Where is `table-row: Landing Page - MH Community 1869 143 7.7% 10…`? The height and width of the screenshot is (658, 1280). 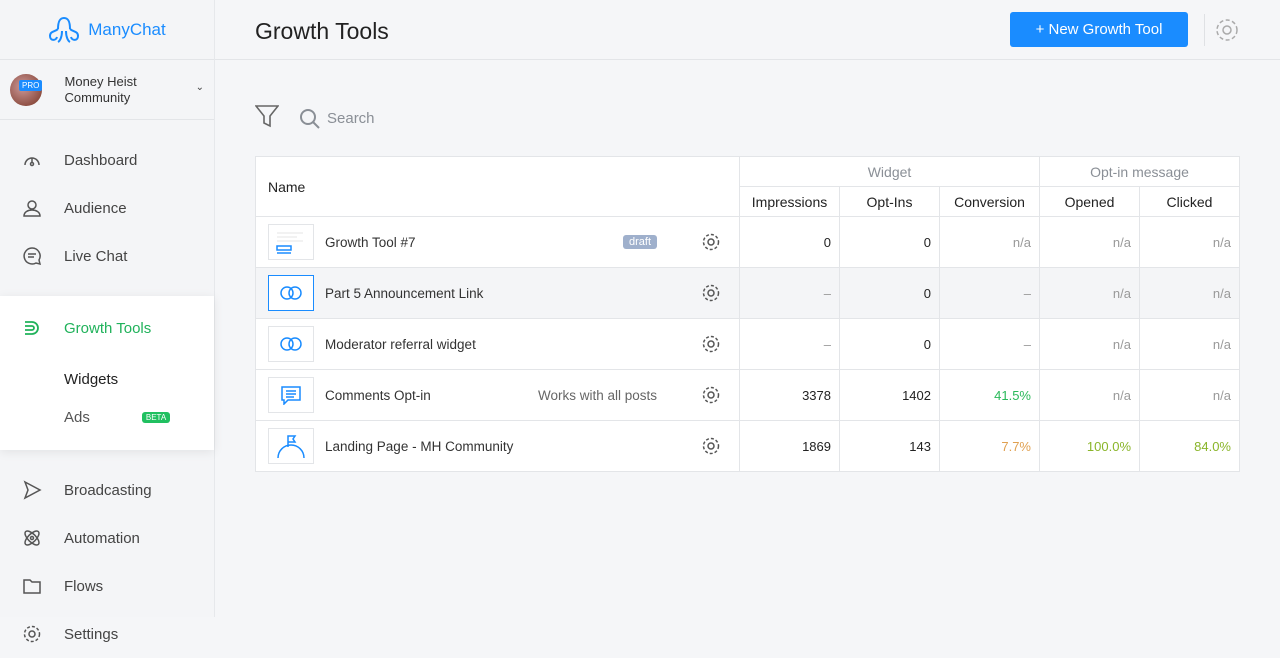 table-row: Landing Page - MH Community 1869 143 7.7% 10… is located at coordinates (747, 446).